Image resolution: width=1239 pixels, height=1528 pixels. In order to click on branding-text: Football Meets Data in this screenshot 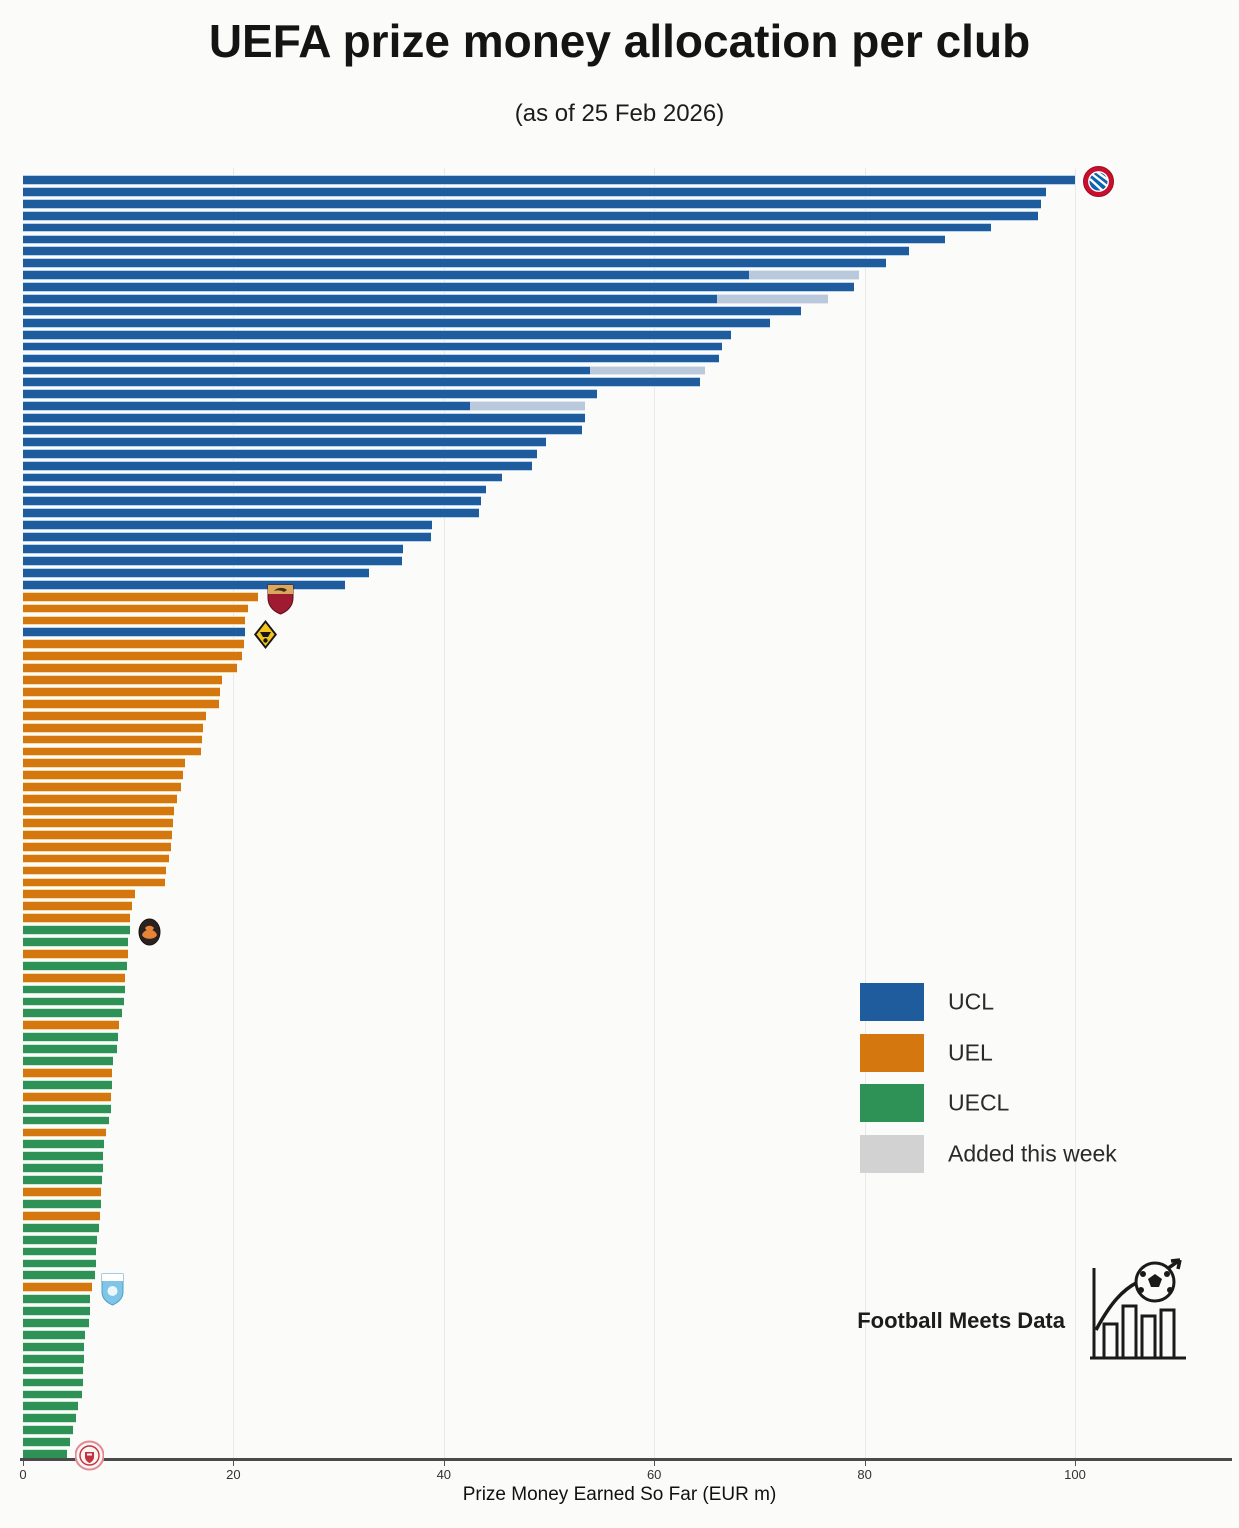, I will do `click(961, 1320)`.